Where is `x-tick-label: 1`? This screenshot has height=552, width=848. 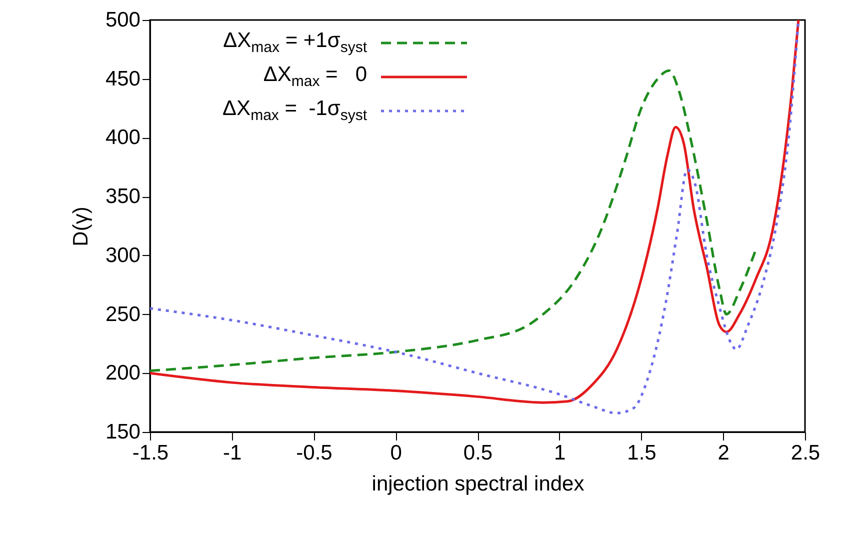 x-tick-label: 1 is located at coordinates (560, 453).